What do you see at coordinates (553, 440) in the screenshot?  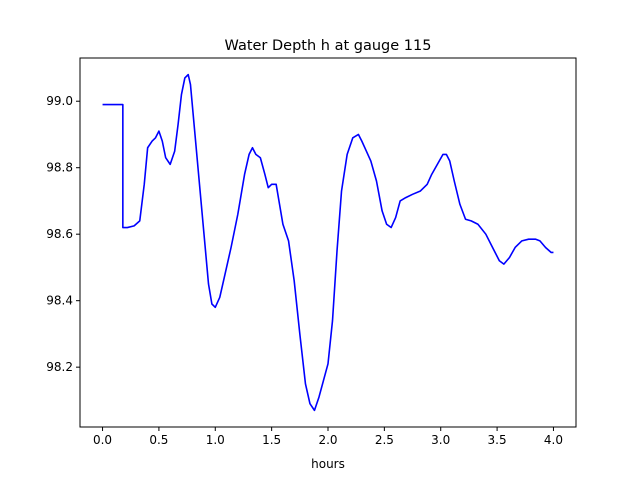 I see `x-tick-label: 4.0` at bounding box center [553, 440].